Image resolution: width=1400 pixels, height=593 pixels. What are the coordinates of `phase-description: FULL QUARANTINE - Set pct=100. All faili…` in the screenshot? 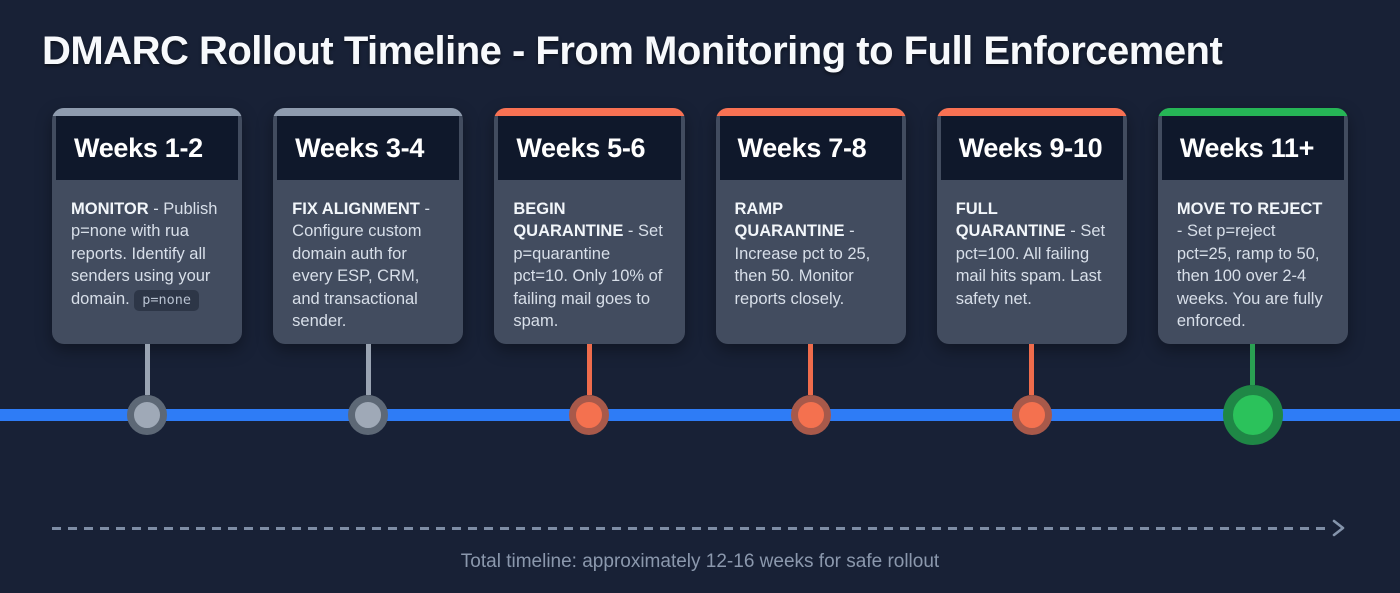 It's located at (1032, 245).